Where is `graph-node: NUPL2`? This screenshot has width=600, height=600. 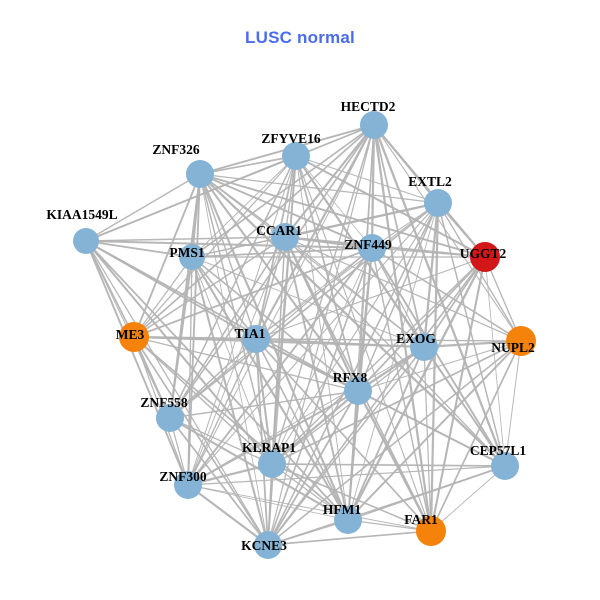 graph-node: NUPL2 is located at coordinates (513, 341).